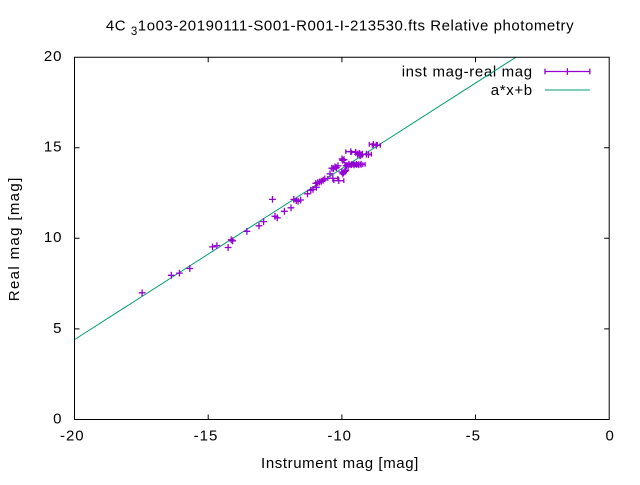  I want to click on svg-text: Instrument mag [mag], so click(340, 463).